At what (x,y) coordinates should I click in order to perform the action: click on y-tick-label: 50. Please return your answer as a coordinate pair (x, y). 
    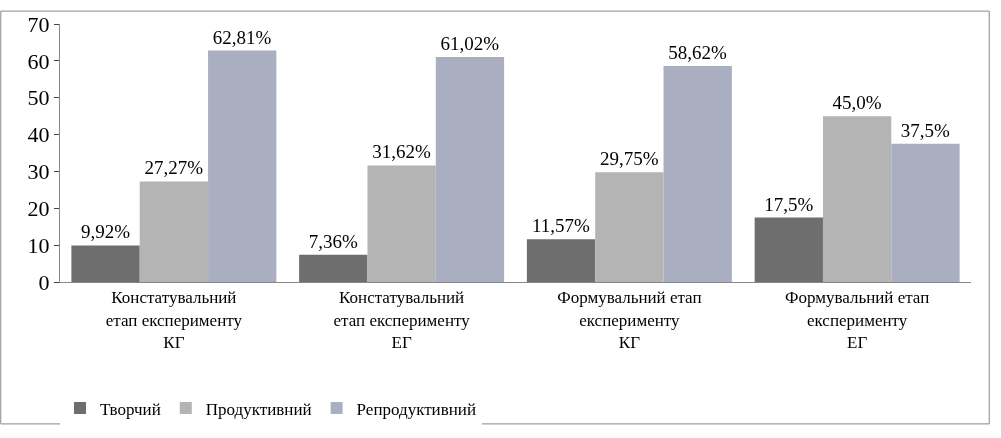
    Looking at the image, I should click on (38, 98).